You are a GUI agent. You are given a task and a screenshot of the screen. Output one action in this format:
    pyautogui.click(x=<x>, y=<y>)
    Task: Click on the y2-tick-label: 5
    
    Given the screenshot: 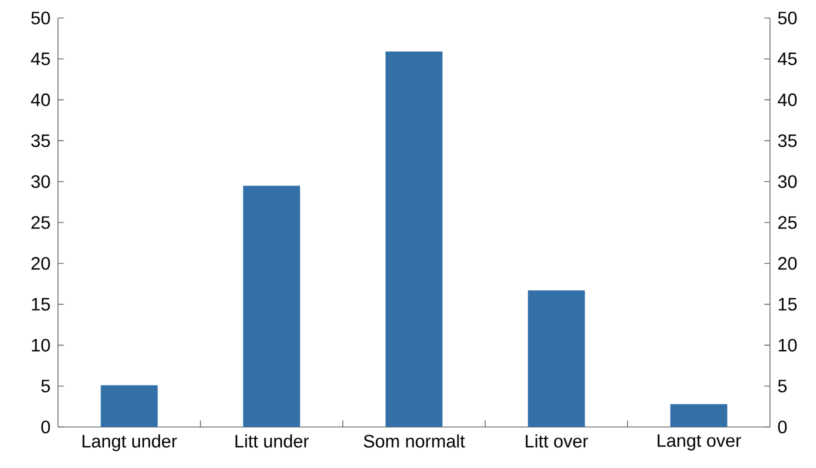 What is the action you would take?
    pyautogui.click(x=782, y=386)
    